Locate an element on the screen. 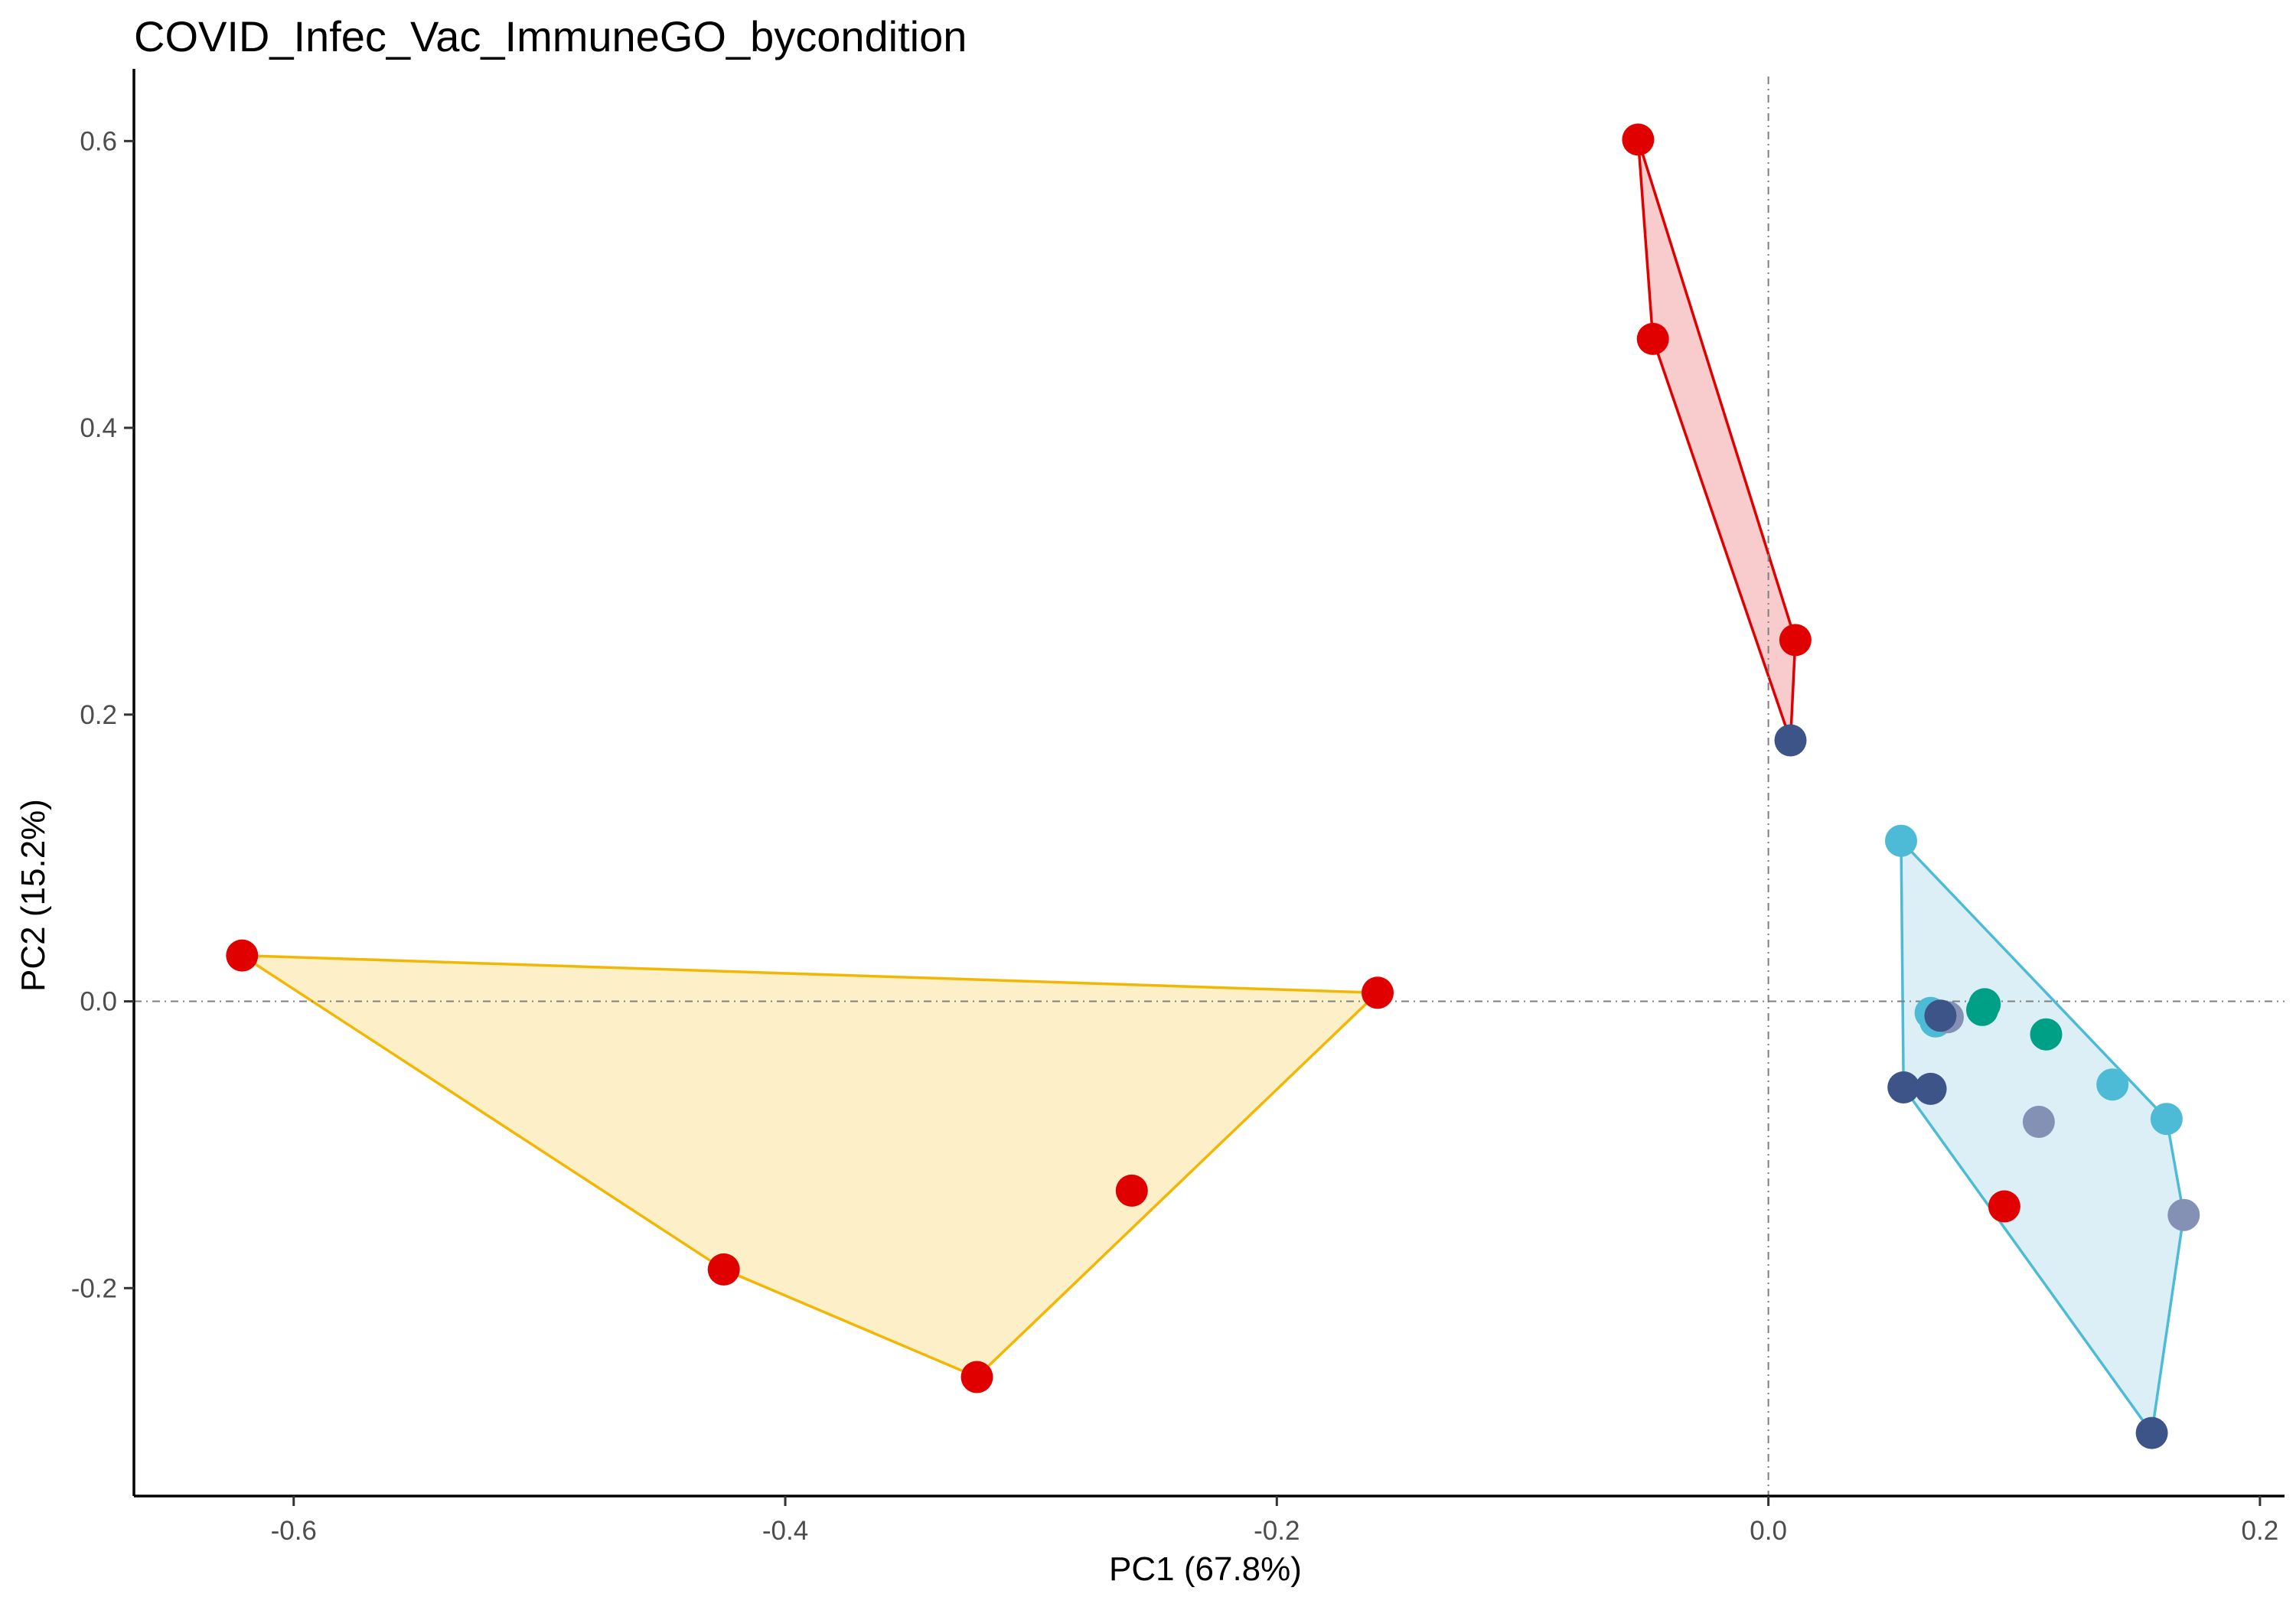  y-tick-label: 0.6 is located at coordinates (98, 141).